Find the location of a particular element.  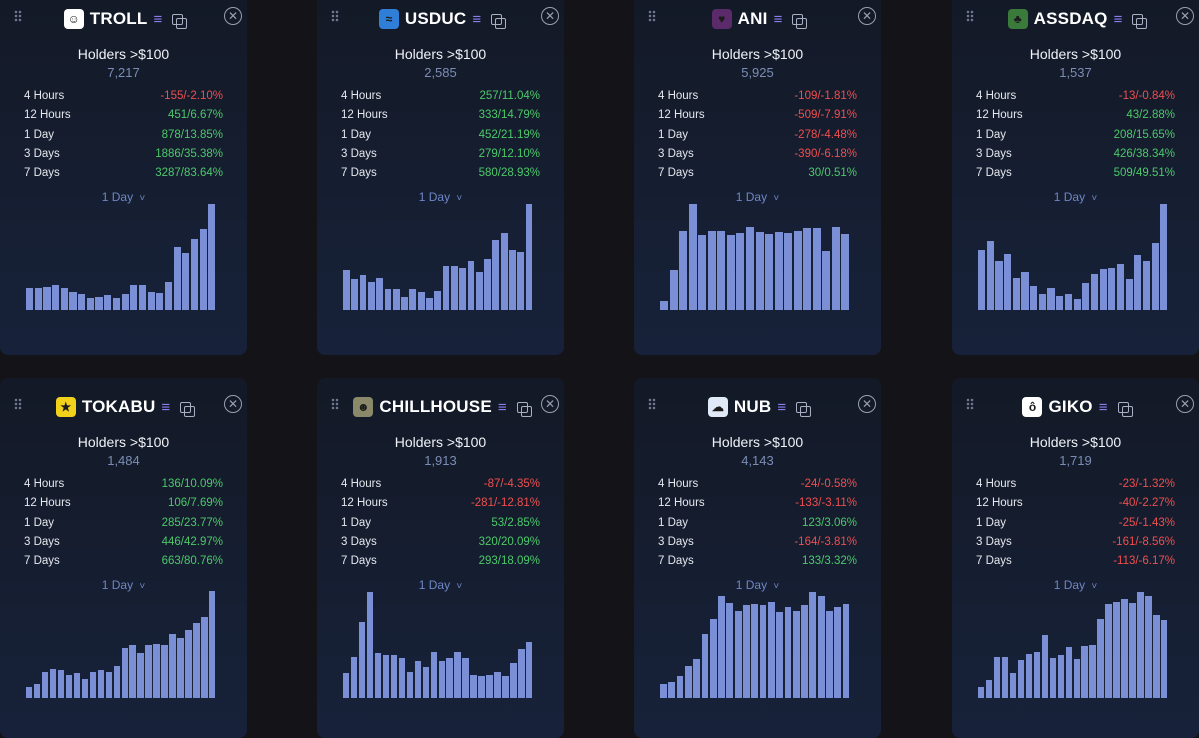

token-name: ANI is located at coordinates (752, 18).